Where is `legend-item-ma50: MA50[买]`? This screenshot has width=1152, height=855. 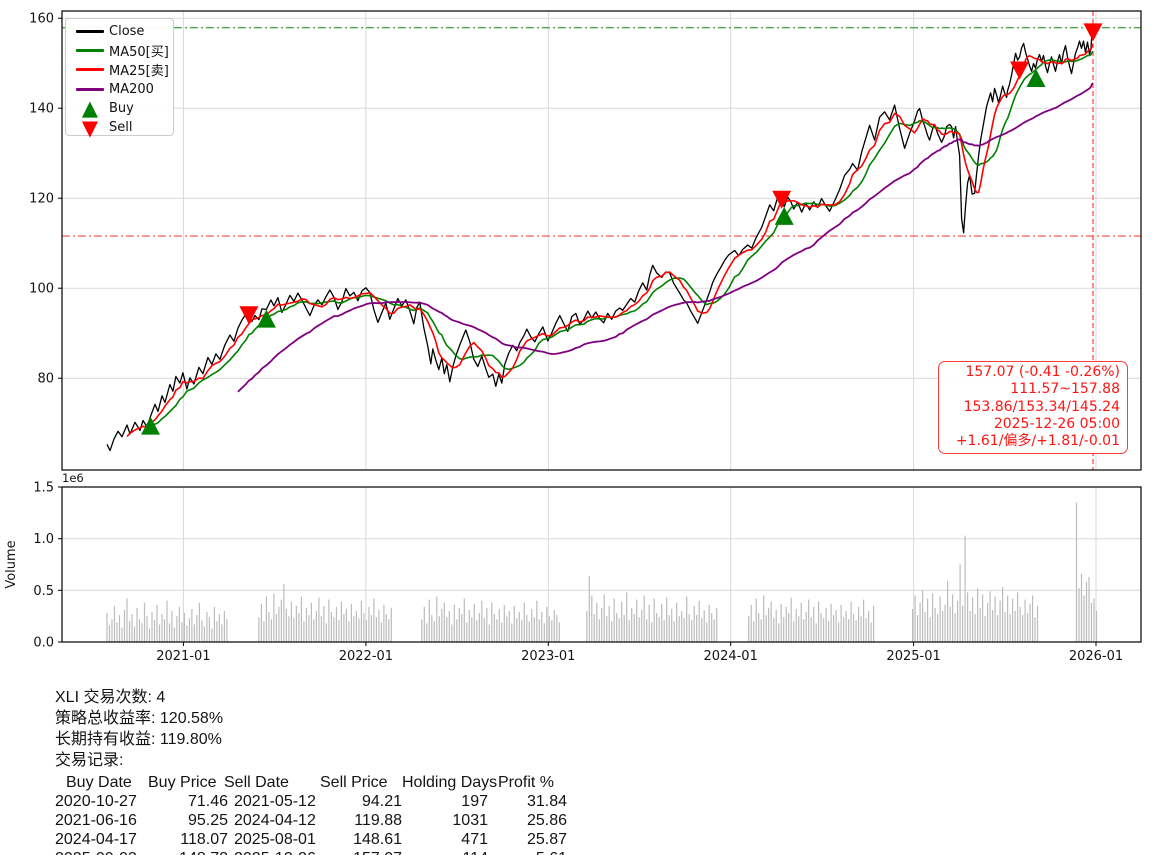
legend-item-ma50: MA50[买] is located at coordinates (122, 50).